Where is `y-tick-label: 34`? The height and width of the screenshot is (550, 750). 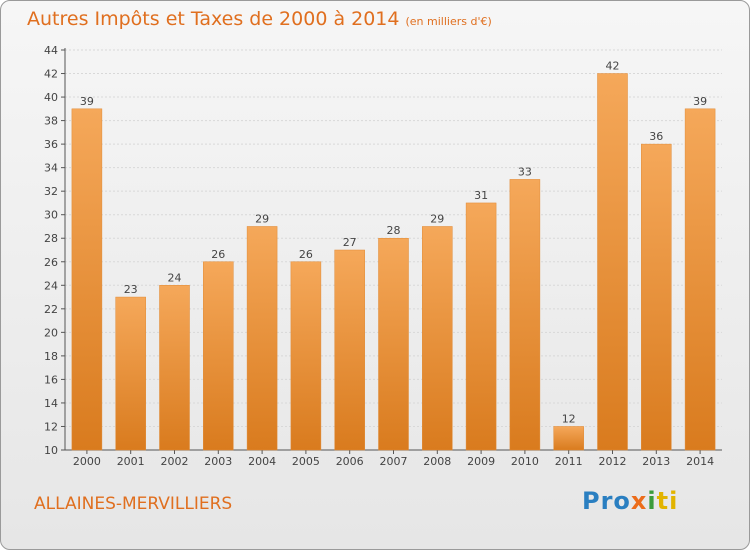
y-tick-label: 34 is located at coordinates (51, 168).